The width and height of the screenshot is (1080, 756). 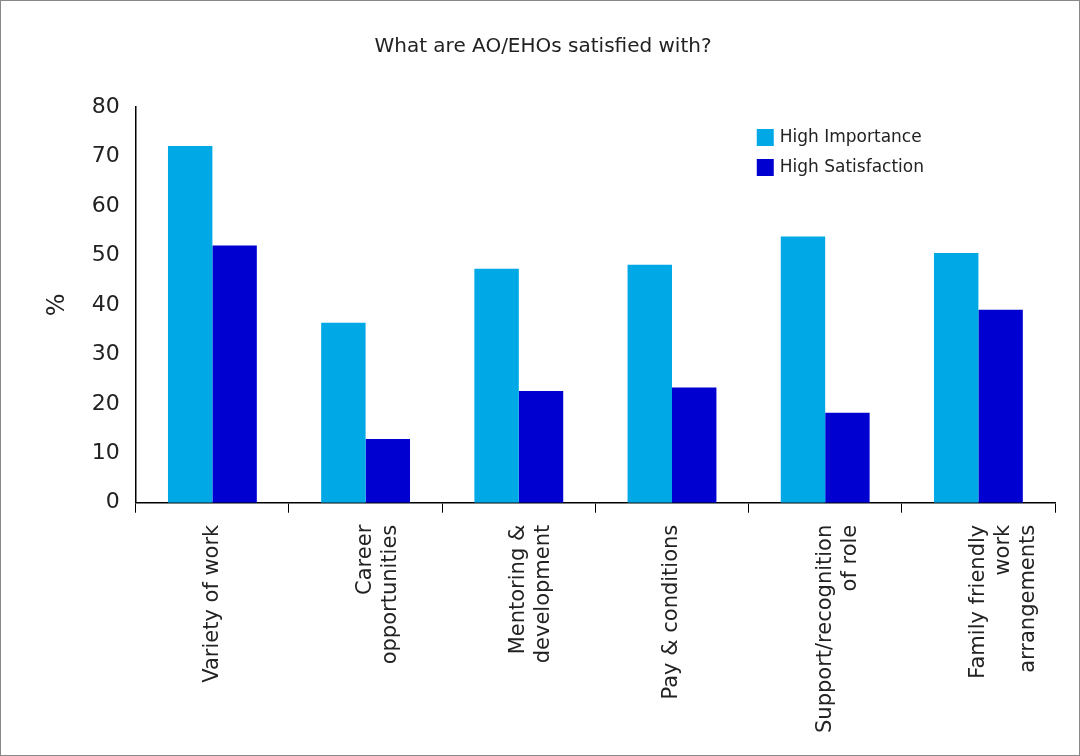 I want to click on legend-label: High Importance, so click(x=850, y=136).